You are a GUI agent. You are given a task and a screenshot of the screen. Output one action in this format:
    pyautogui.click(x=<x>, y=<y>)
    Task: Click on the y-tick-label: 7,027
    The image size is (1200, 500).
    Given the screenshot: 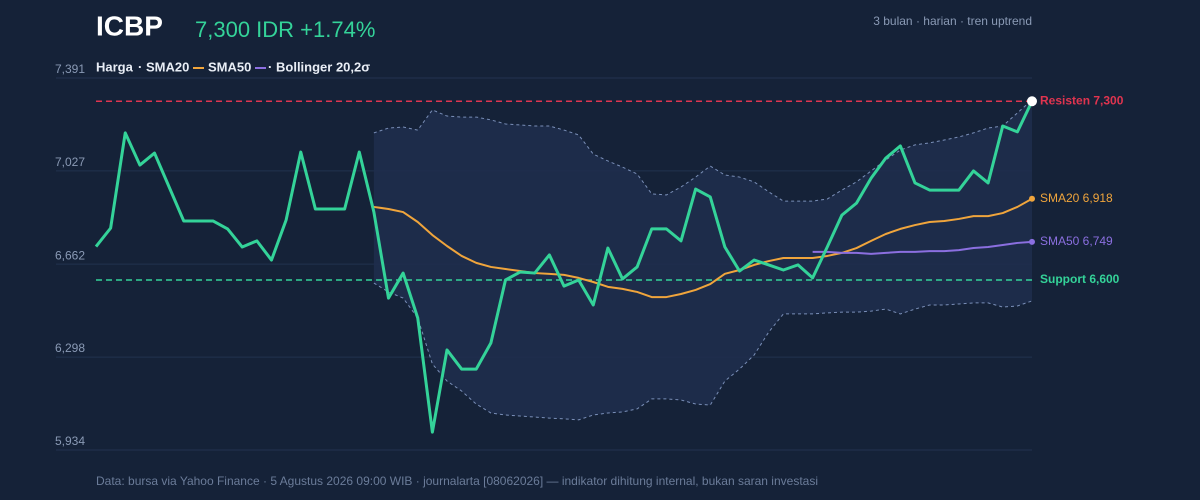 What is the action you would take?
    pyautogui.click(x=70, y=162)
    